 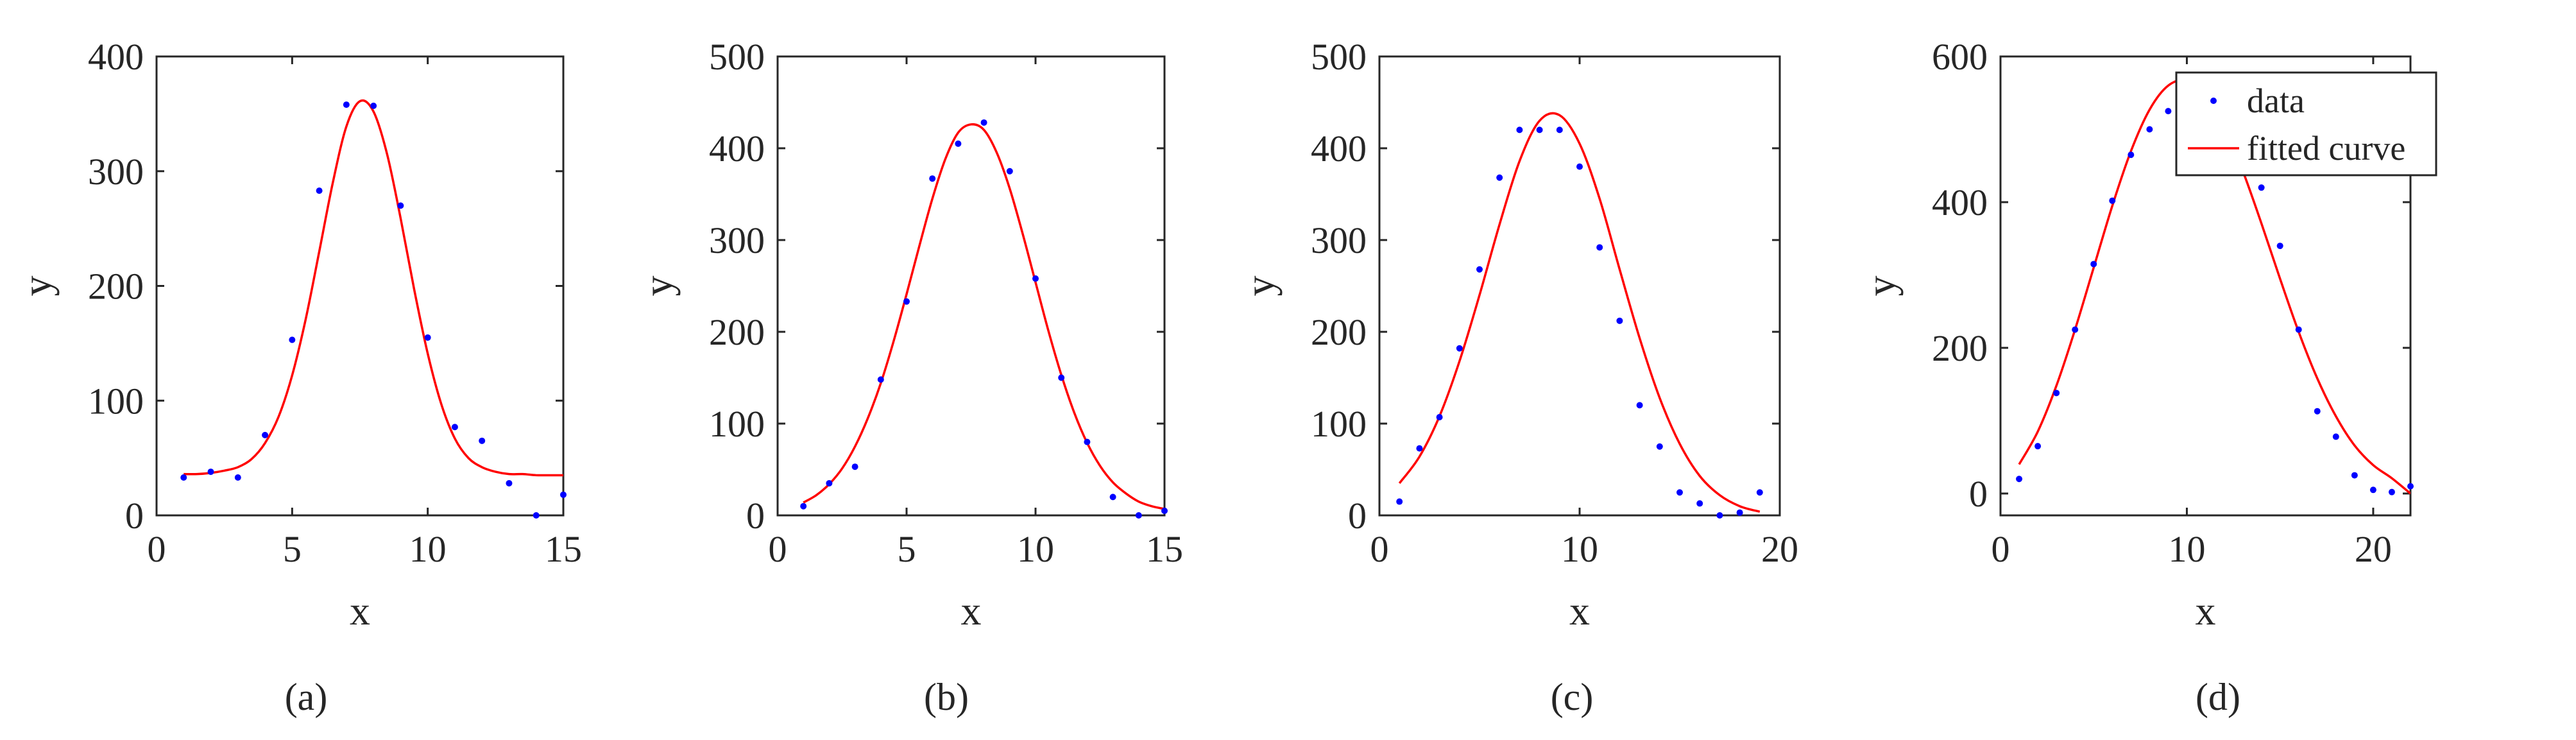 I want to click on legend-box, so click(x=2306, y=123).